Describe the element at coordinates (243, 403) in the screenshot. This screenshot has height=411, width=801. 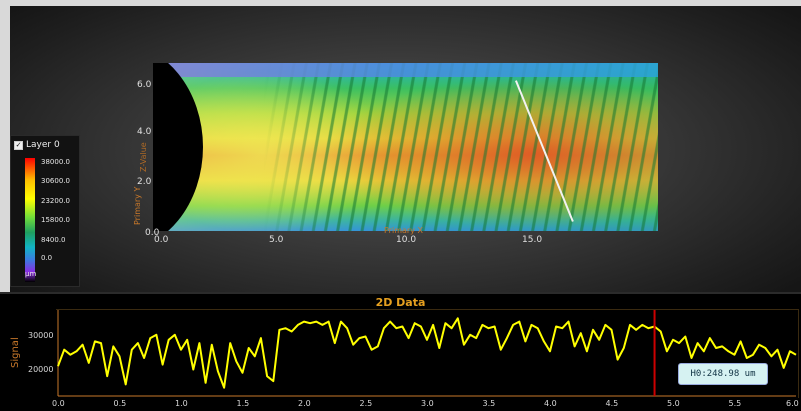
I see `x-tick-label: 1.5` at that location.